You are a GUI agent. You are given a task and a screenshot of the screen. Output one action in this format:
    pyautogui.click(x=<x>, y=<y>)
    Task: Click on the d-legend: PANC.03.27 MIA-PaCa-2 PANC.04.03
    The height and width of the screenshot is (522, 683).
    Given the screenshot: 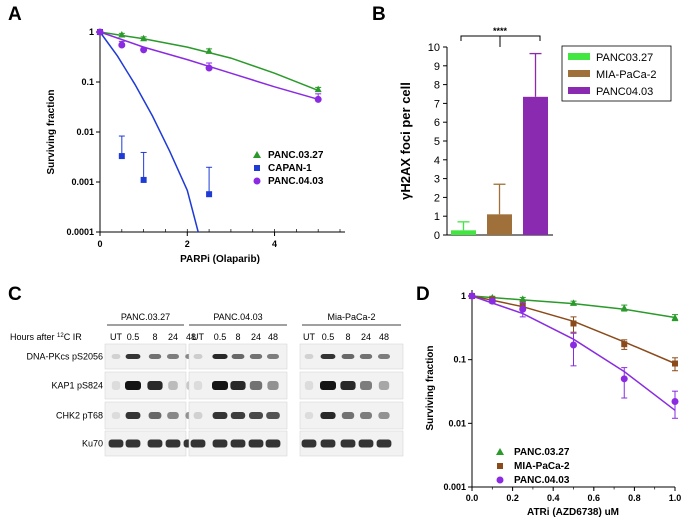 What is the action you would take?
    pyautogui.click(x=533, y=466)
    